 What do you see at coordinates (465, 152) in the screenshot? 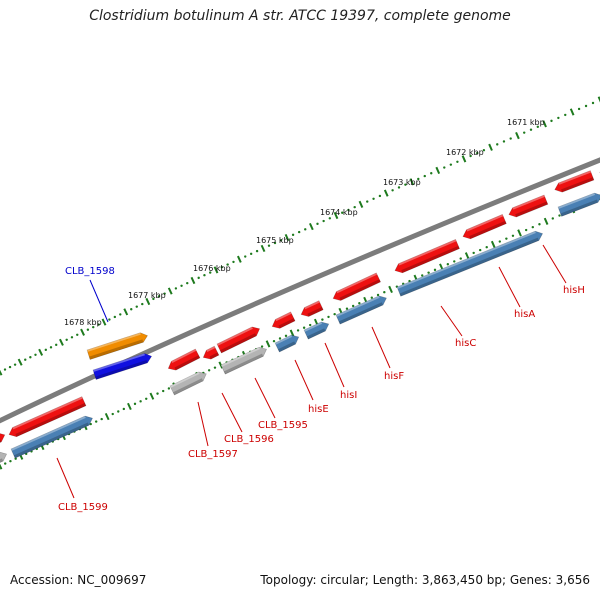
I see `kbp-tick-label: 1672 kbp` at bounding box center [465, 152].